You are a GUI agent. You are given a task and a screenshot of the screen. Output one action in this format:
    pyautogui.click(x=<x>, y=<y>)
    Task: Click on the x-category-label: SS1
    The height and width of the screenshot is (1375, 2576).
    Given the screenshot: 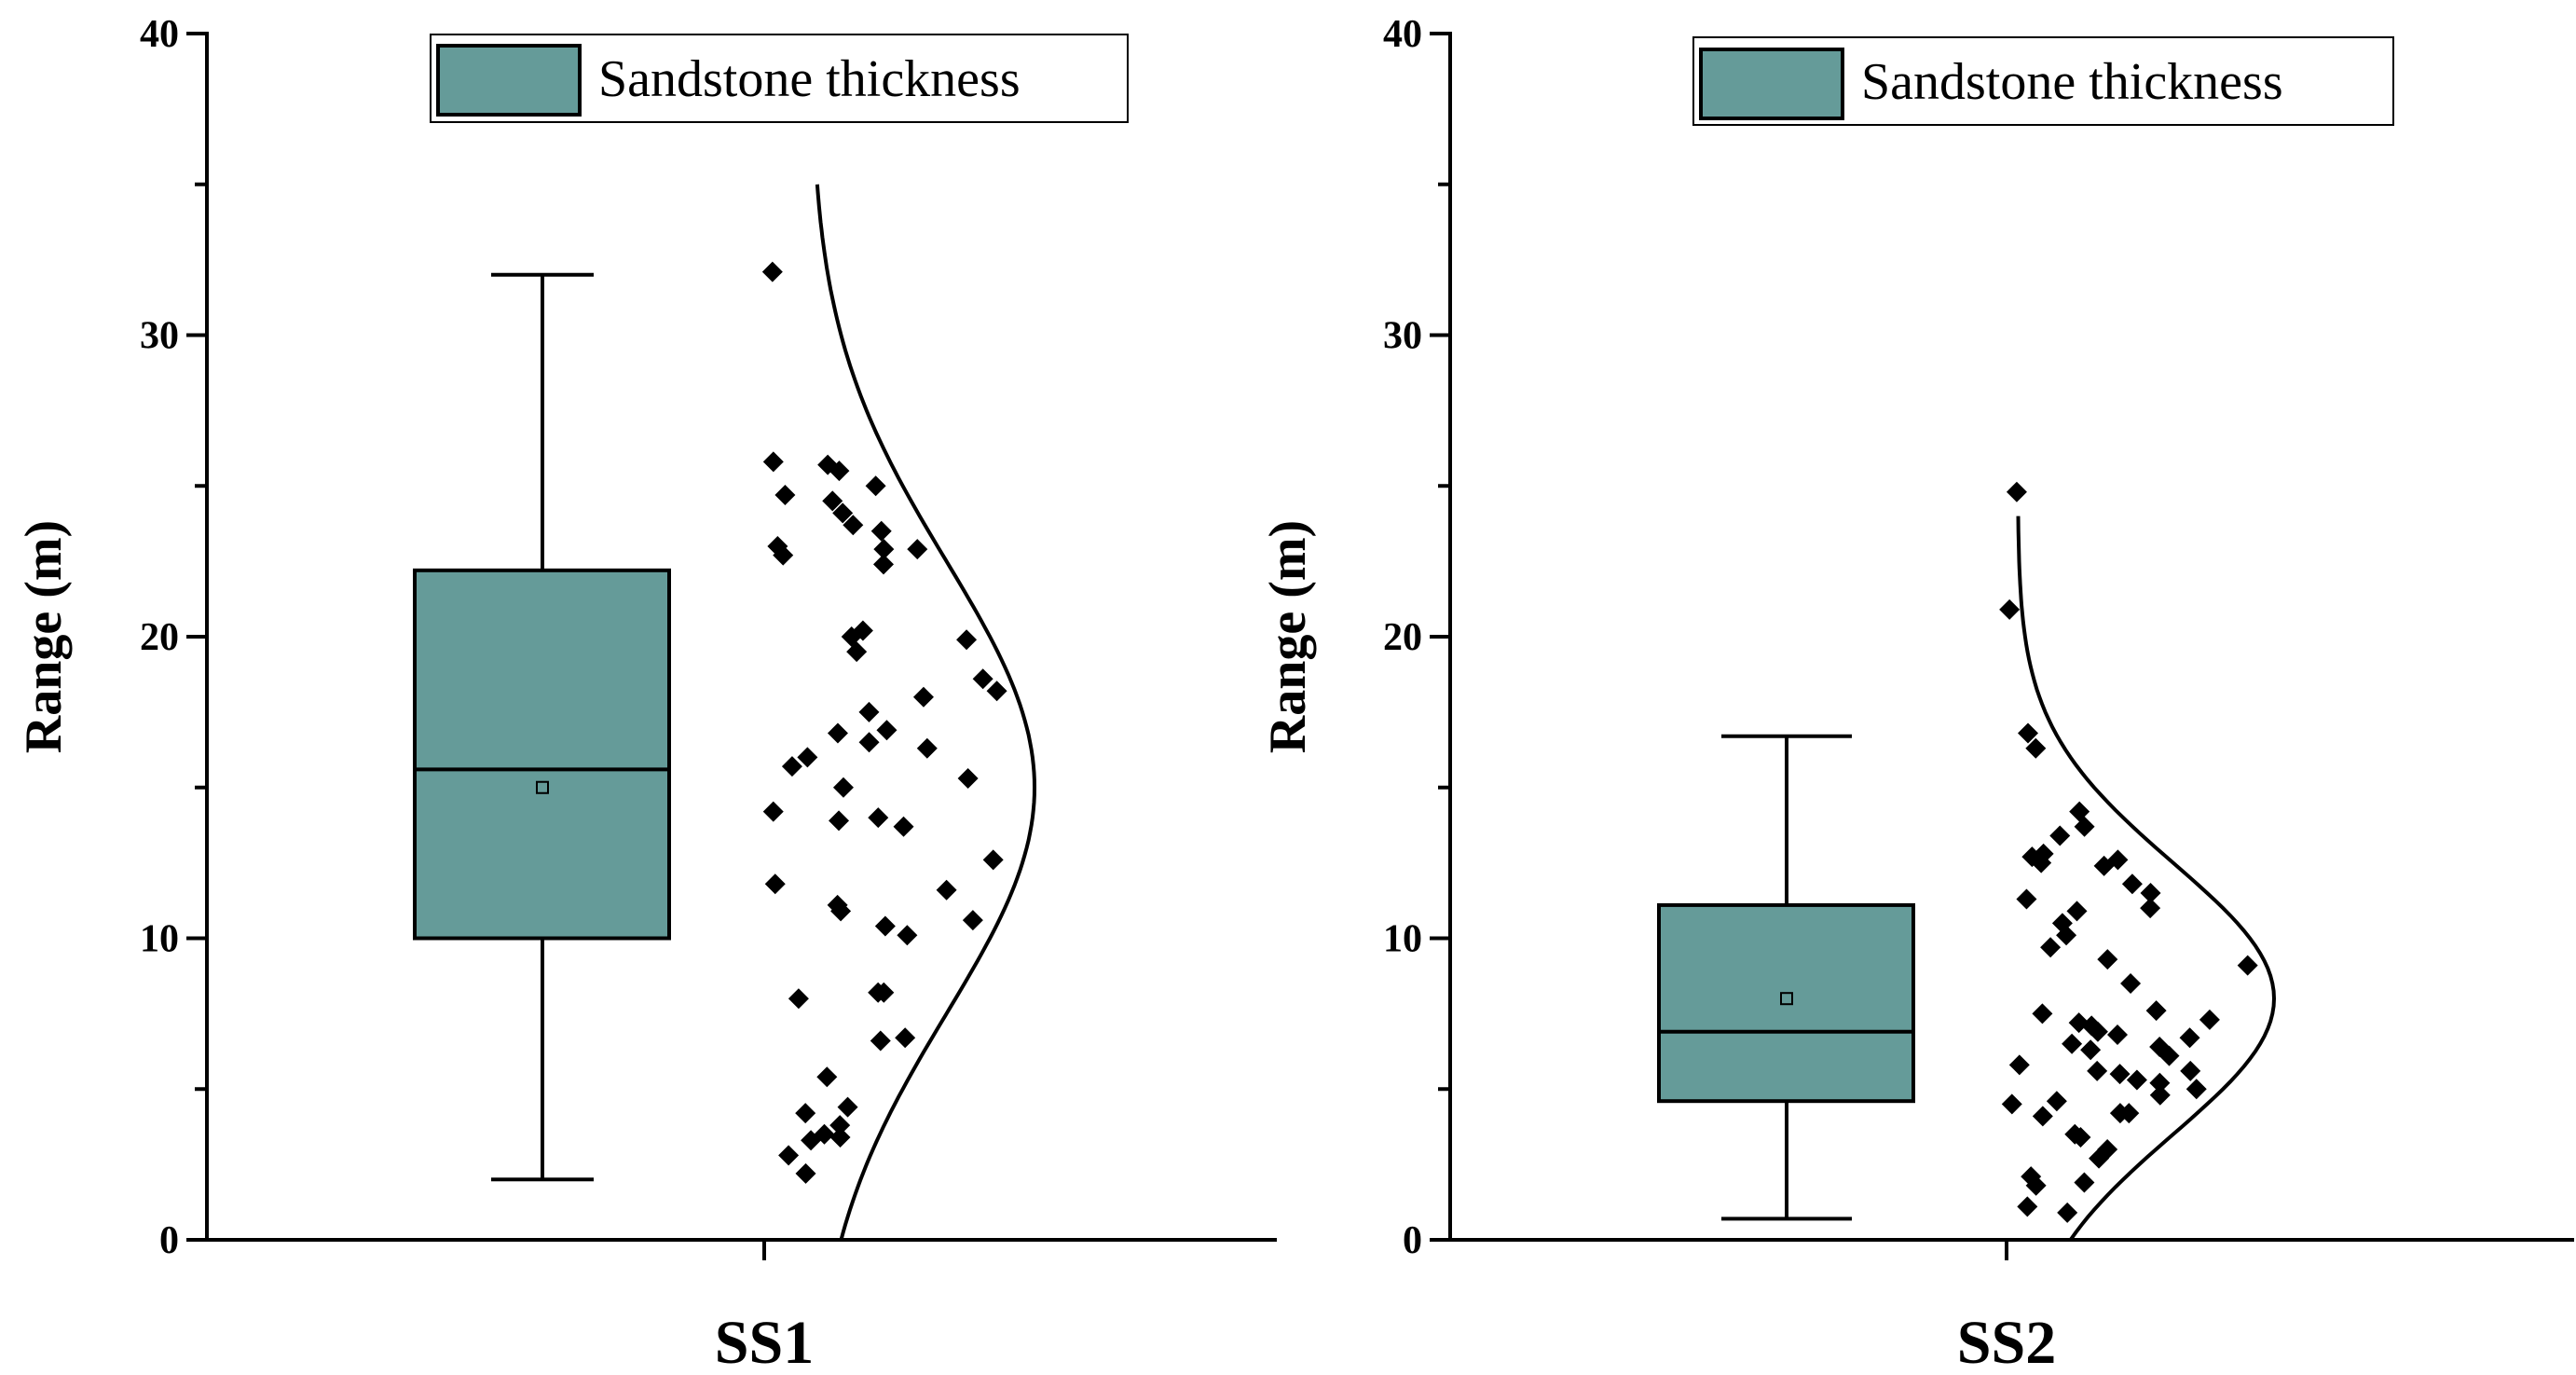 What is the action you would take?
    pyautogui.click(x=764, y=1342)
    